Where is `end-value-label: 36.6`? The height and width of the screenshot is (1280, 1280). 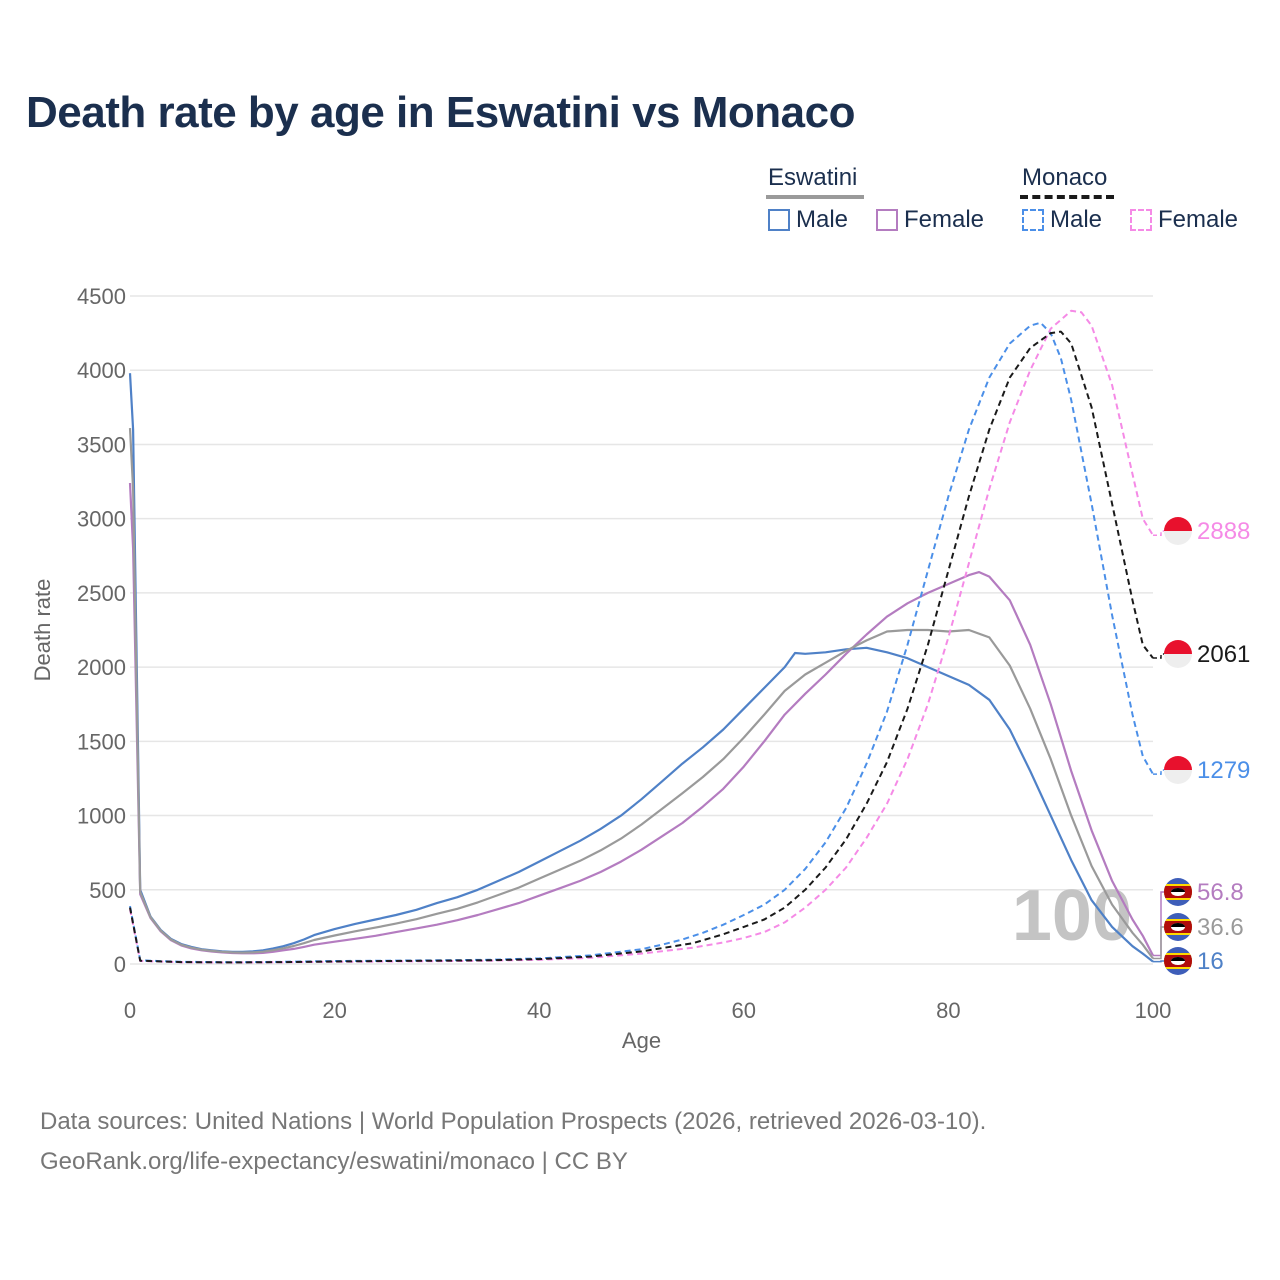
end-value-label: 36.6 is located at coordinates (1220, 927).